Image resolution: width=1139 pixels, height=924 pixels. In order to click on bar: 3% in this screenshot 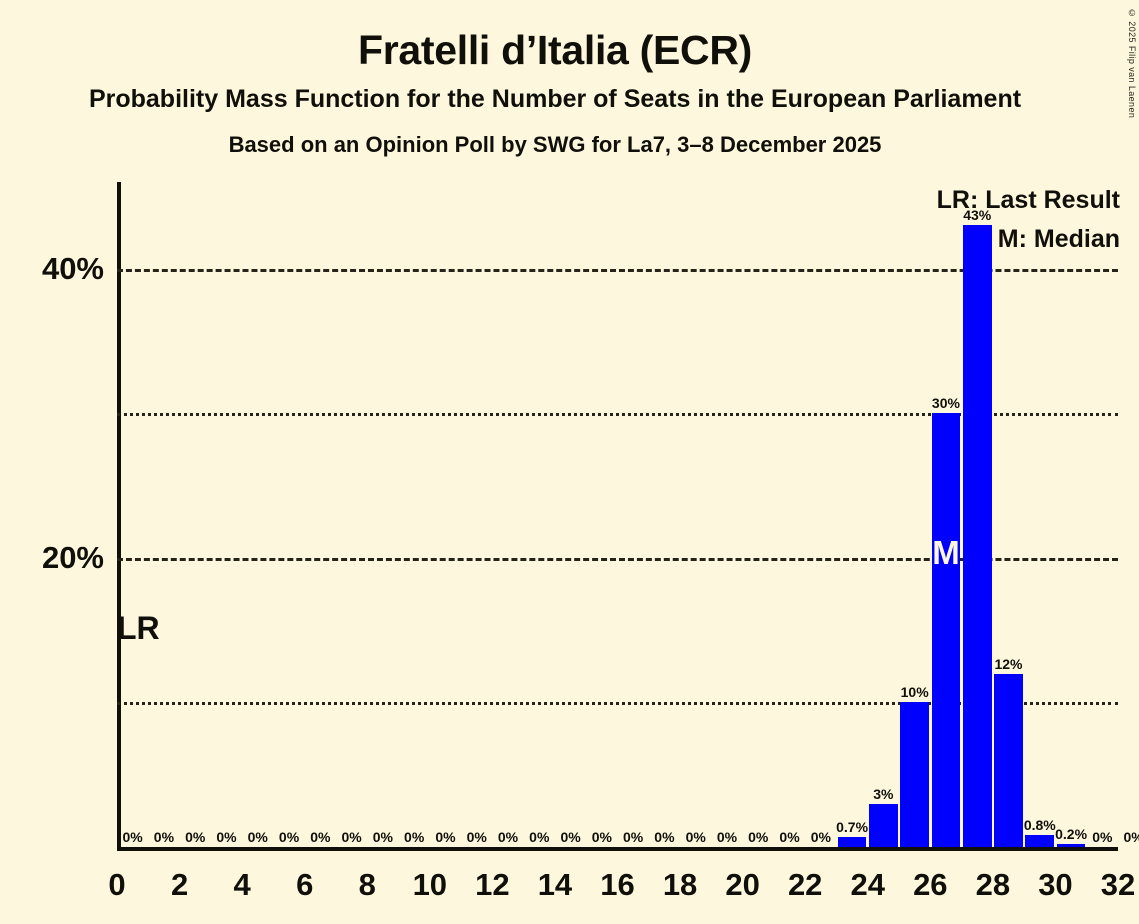, I will do `click(883, 816)`.